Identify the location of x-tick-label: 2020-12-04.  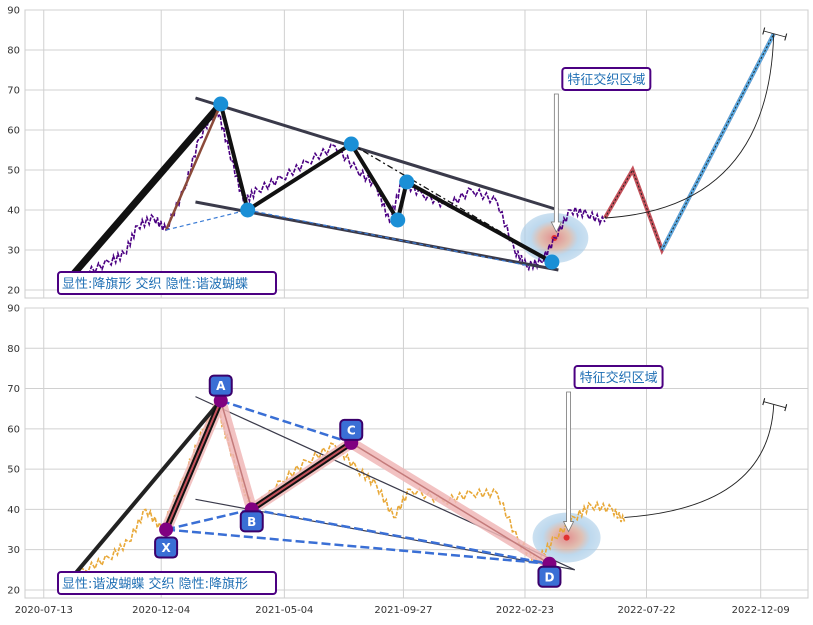
(161, 610).